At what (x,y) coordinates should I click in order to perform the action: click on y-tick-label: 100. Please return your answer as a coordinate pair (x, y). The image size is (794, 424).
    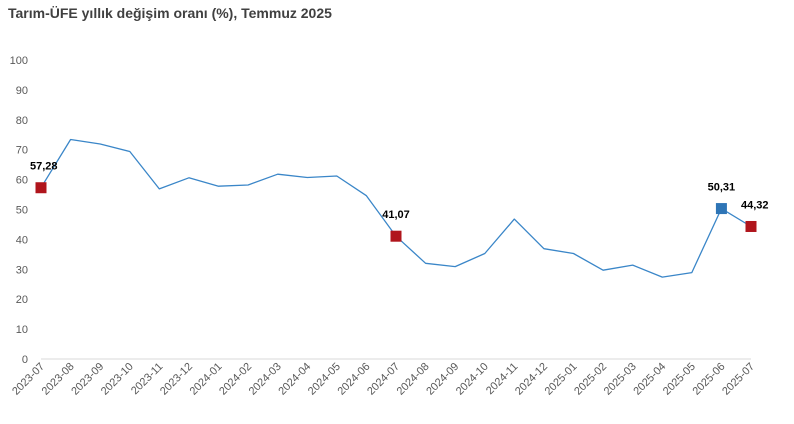
    Looking at the image, I should click on (19, 61).